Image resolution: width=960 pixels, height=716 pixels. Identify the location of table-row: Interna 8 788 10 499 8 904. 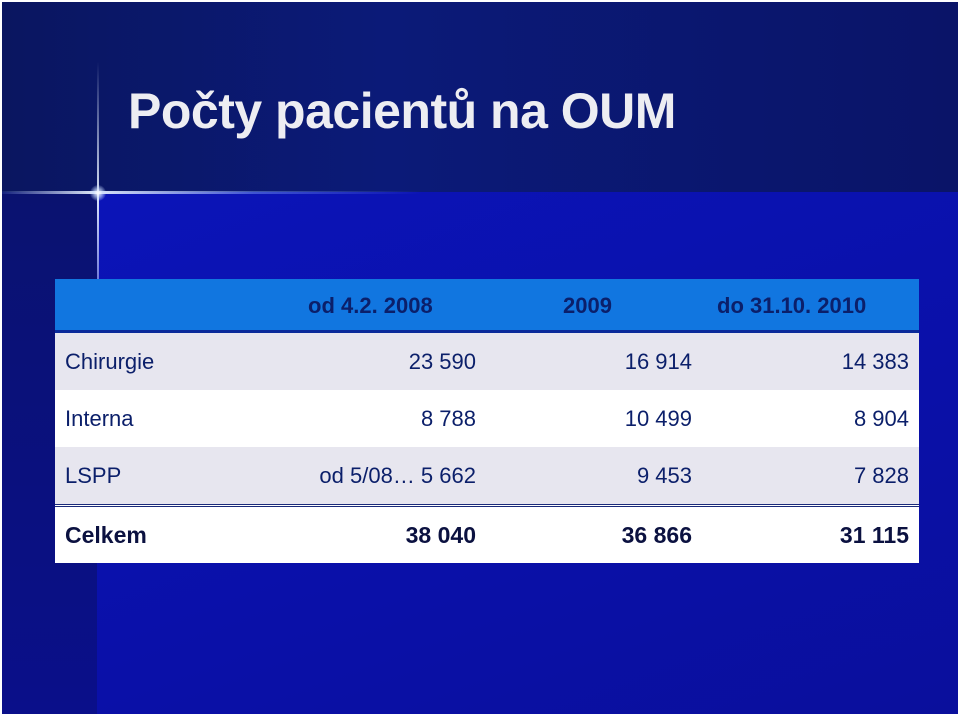
(487, 418).